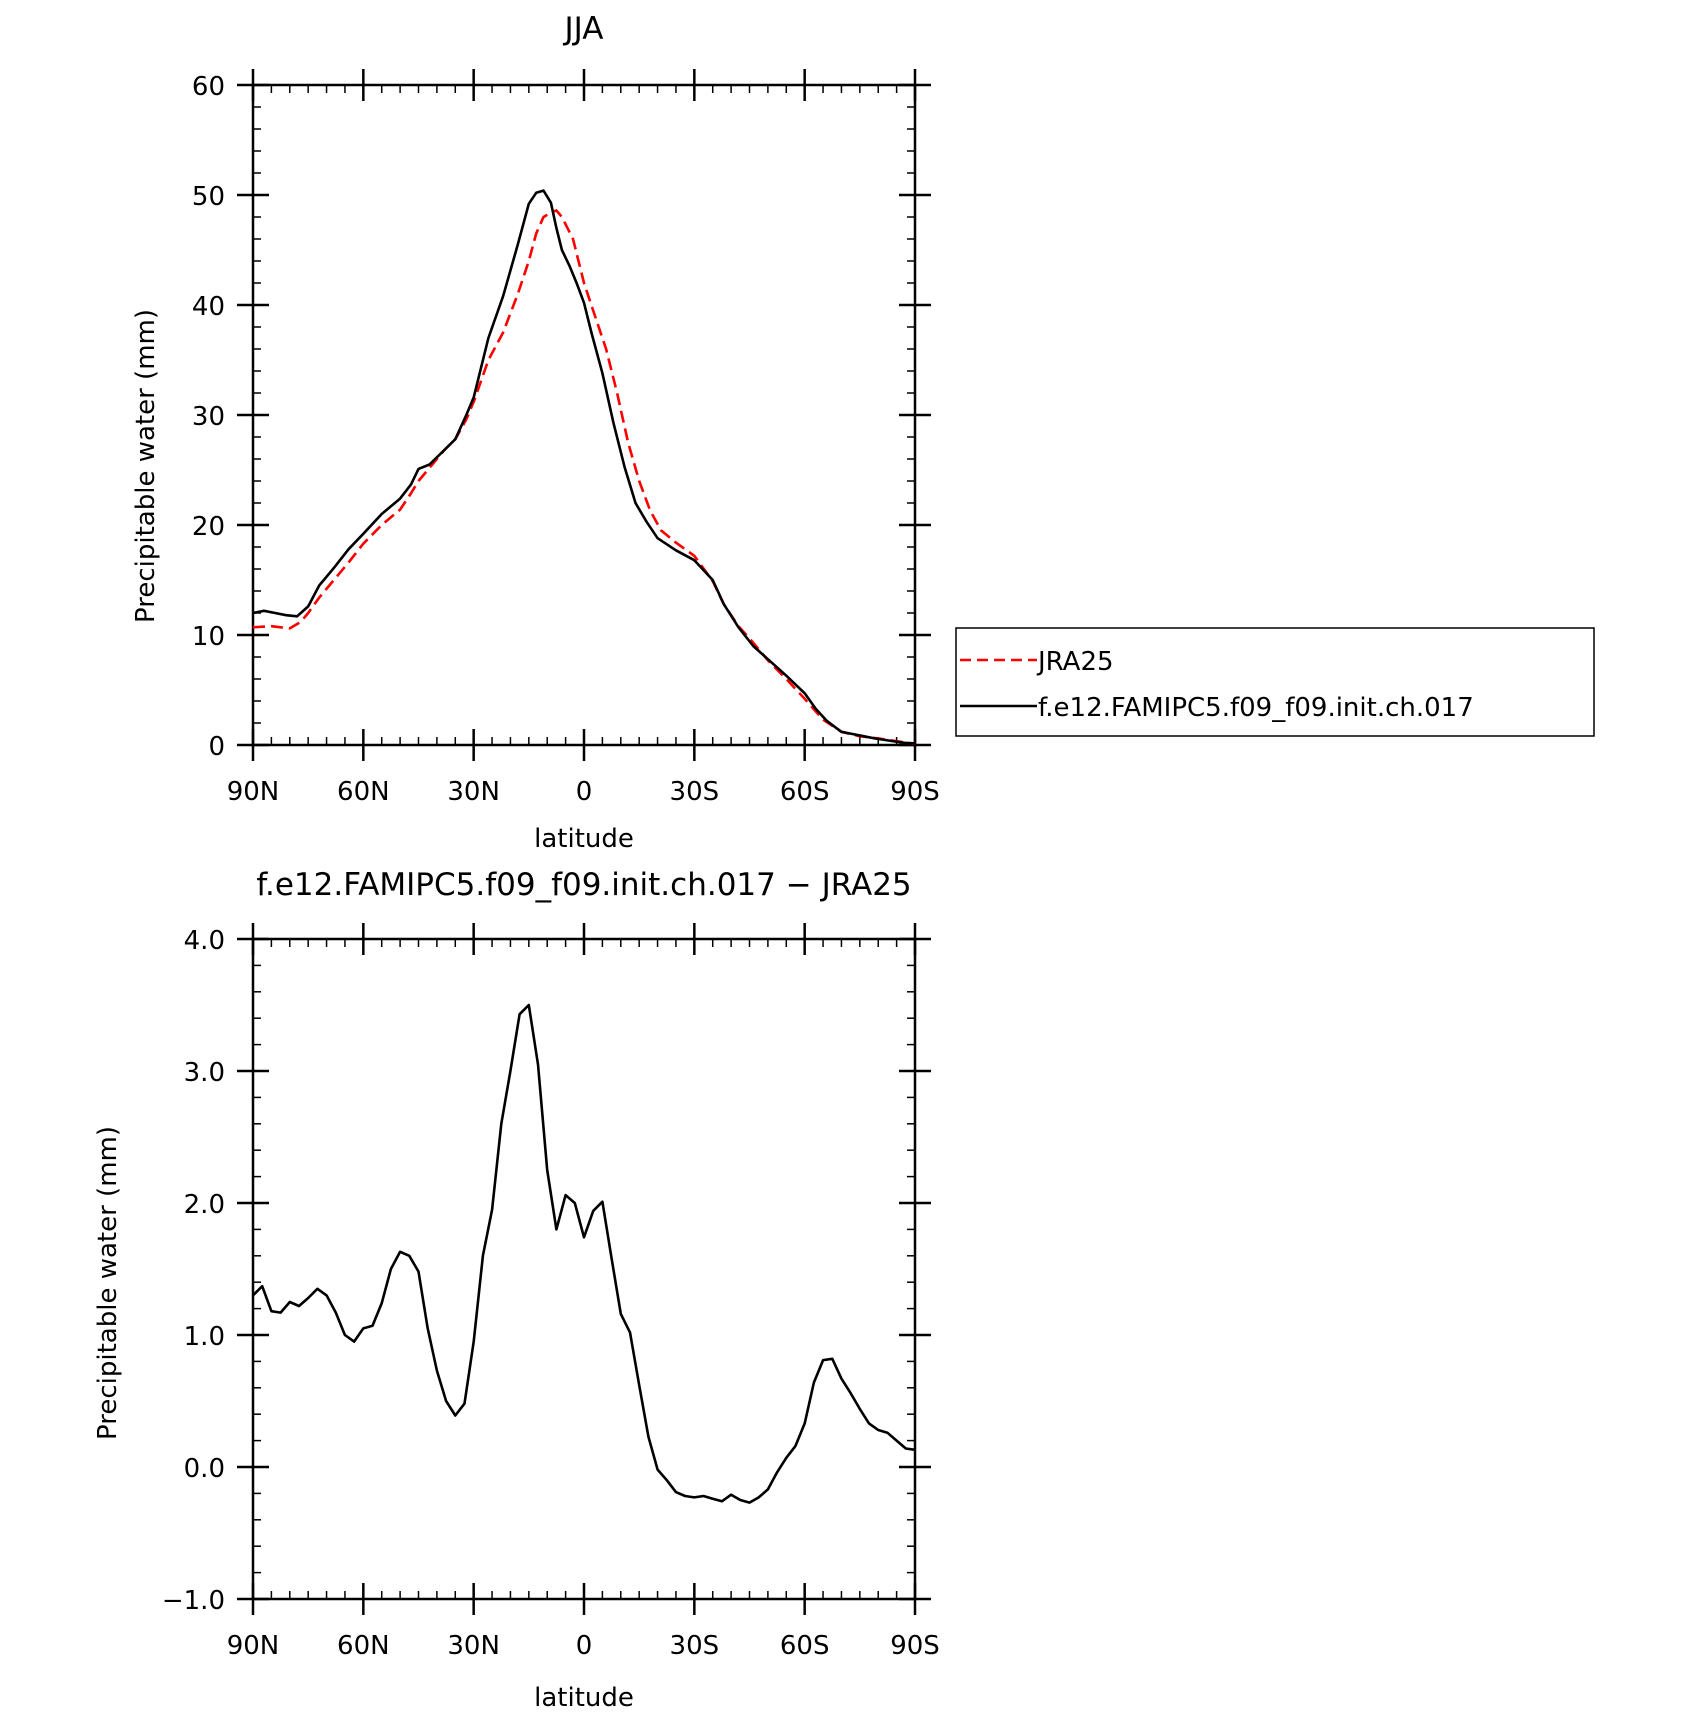 The image size is (1699, 1719). Describe the element at coordinates (208, 197) in the screenshot. I see `y-tick-label: 50` at that location.